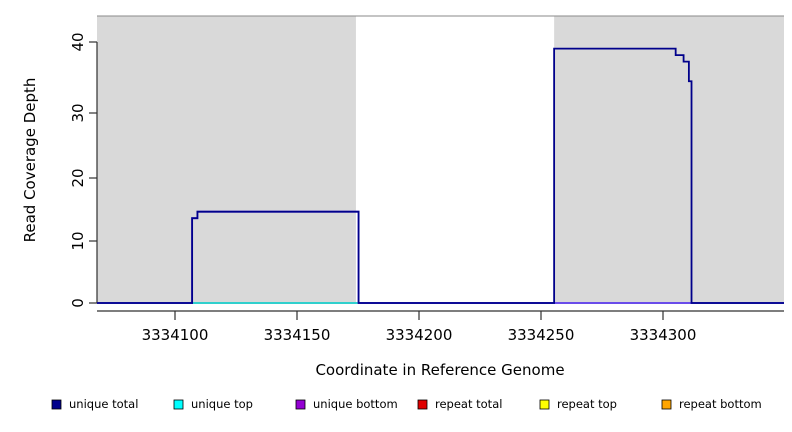 This screenshot has height=432, width=792. I want to click on x-tick-label-3334200: 3334200, so click(419, 335).